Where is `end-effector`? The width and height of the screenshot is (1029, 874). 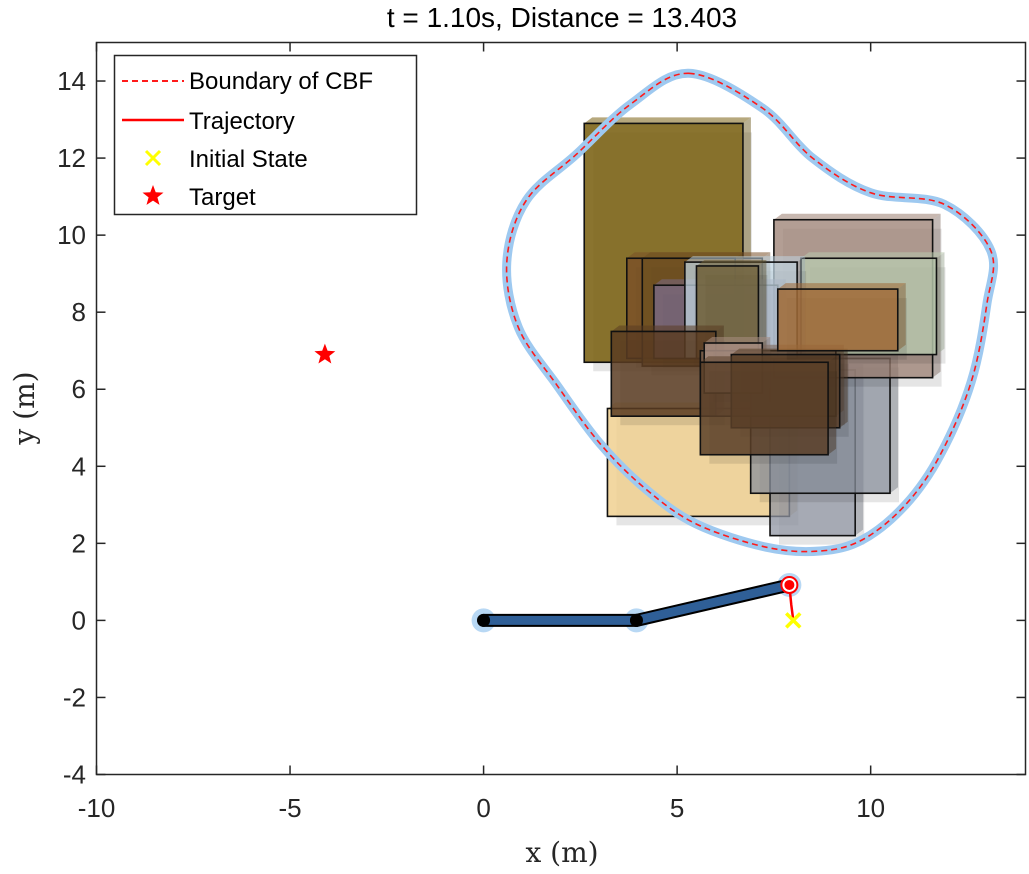
end-effector is located at coordinates (789, 584).